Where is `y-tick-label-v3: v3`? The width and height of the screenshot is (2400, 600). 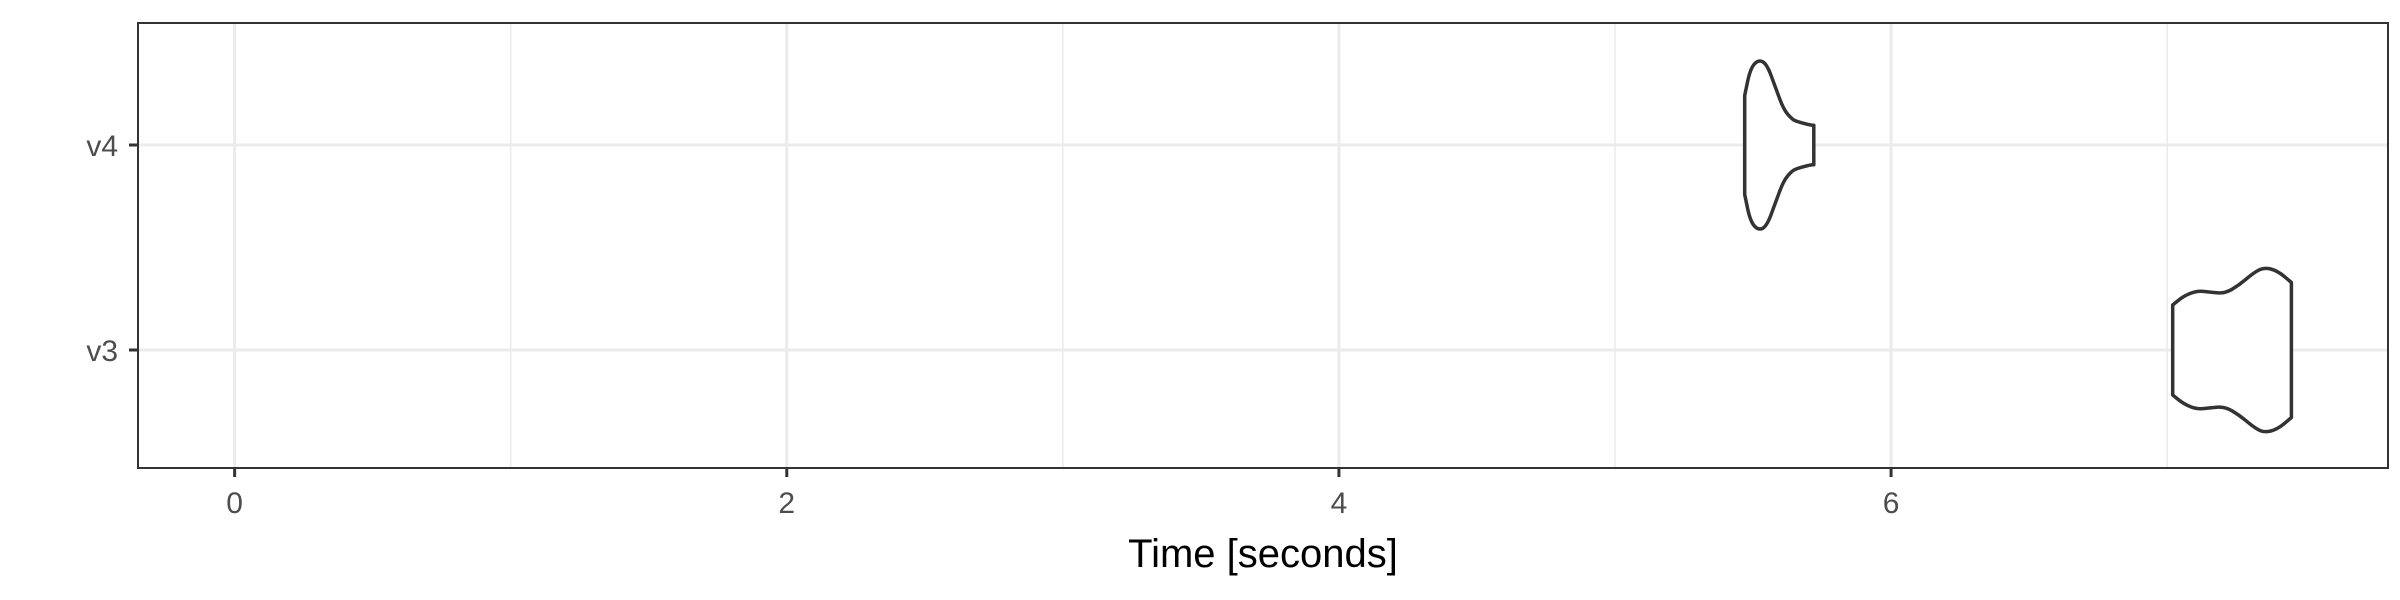 y-tick-label-v3: v3 is located at coordinates (102, 351).